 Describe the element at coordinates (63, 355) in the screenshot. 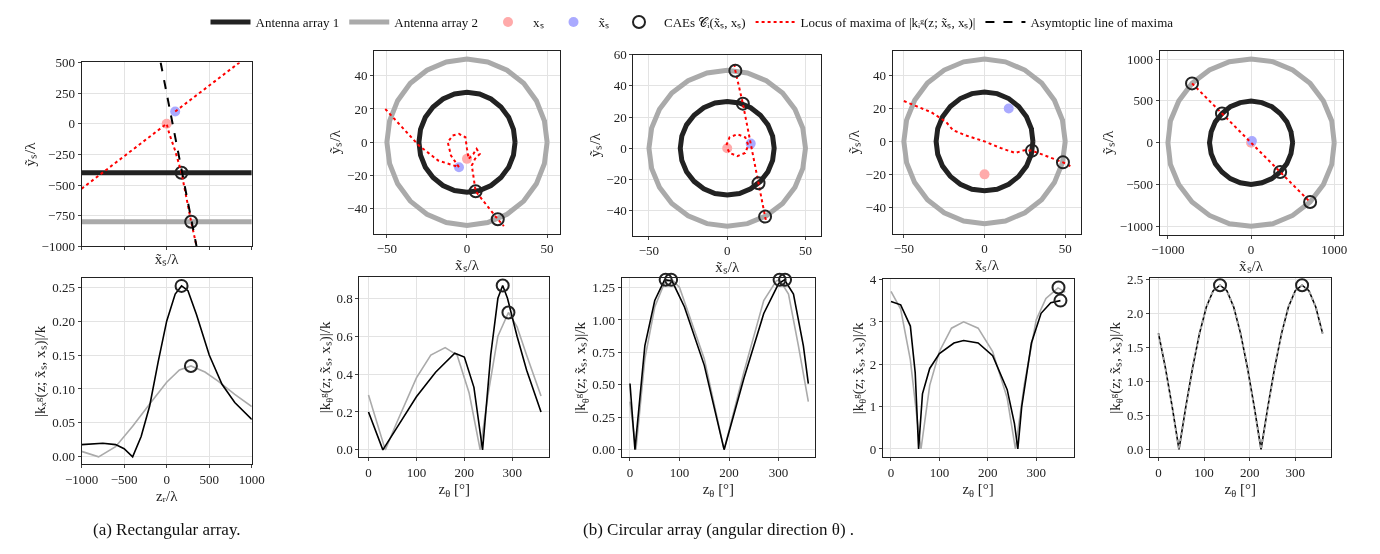

I see `y-tick-label: 0.15` at that location.